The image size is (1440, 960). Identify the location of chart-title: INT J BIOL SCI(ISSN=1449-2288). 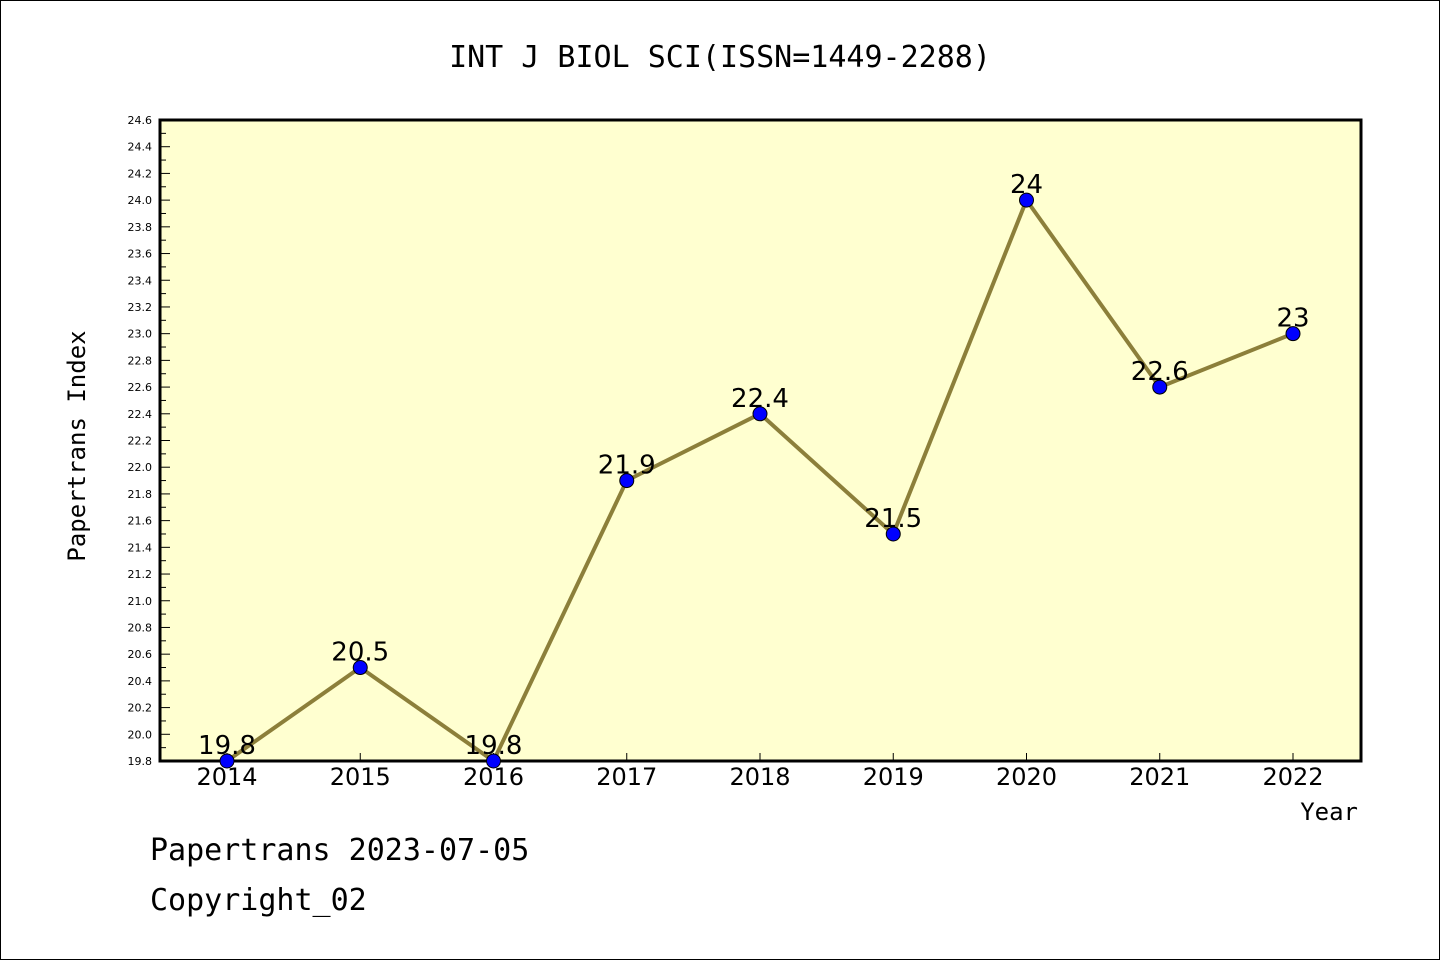
(720, 57).